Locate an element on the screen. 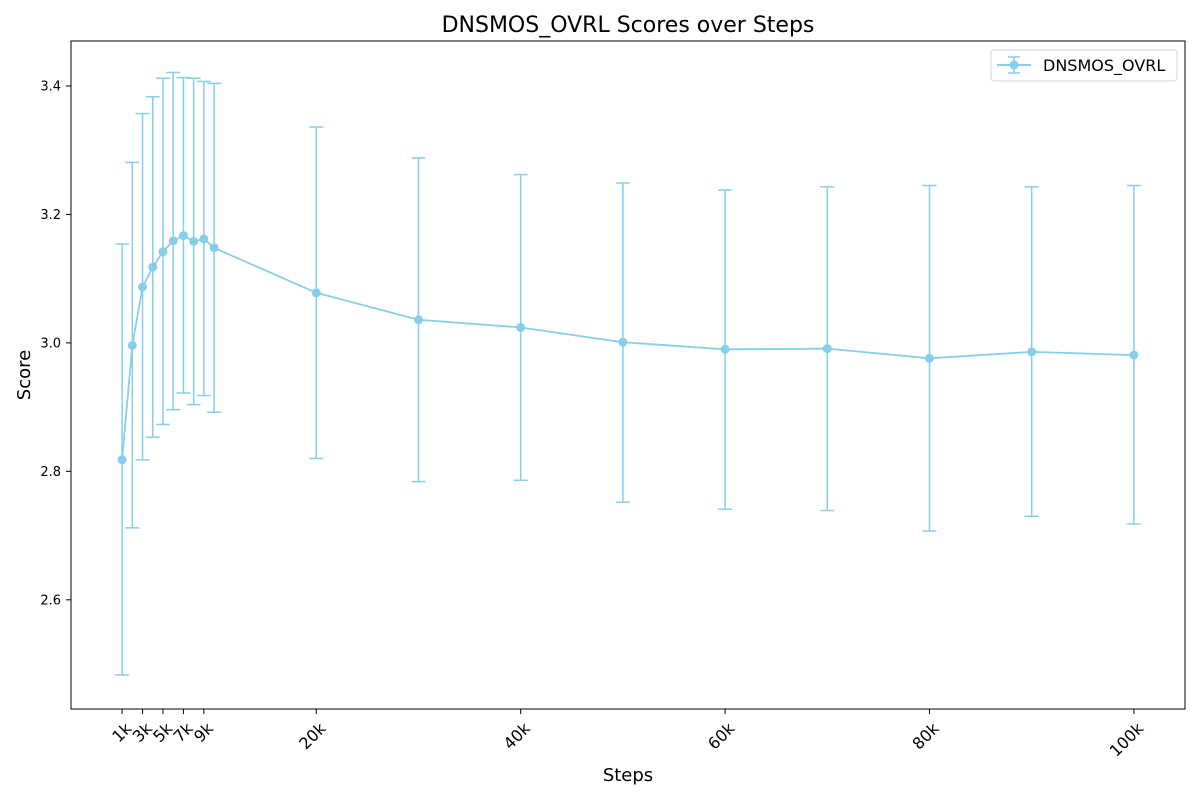  legend: DNSMOS_OVRL is located at coordinates (1084, 65).